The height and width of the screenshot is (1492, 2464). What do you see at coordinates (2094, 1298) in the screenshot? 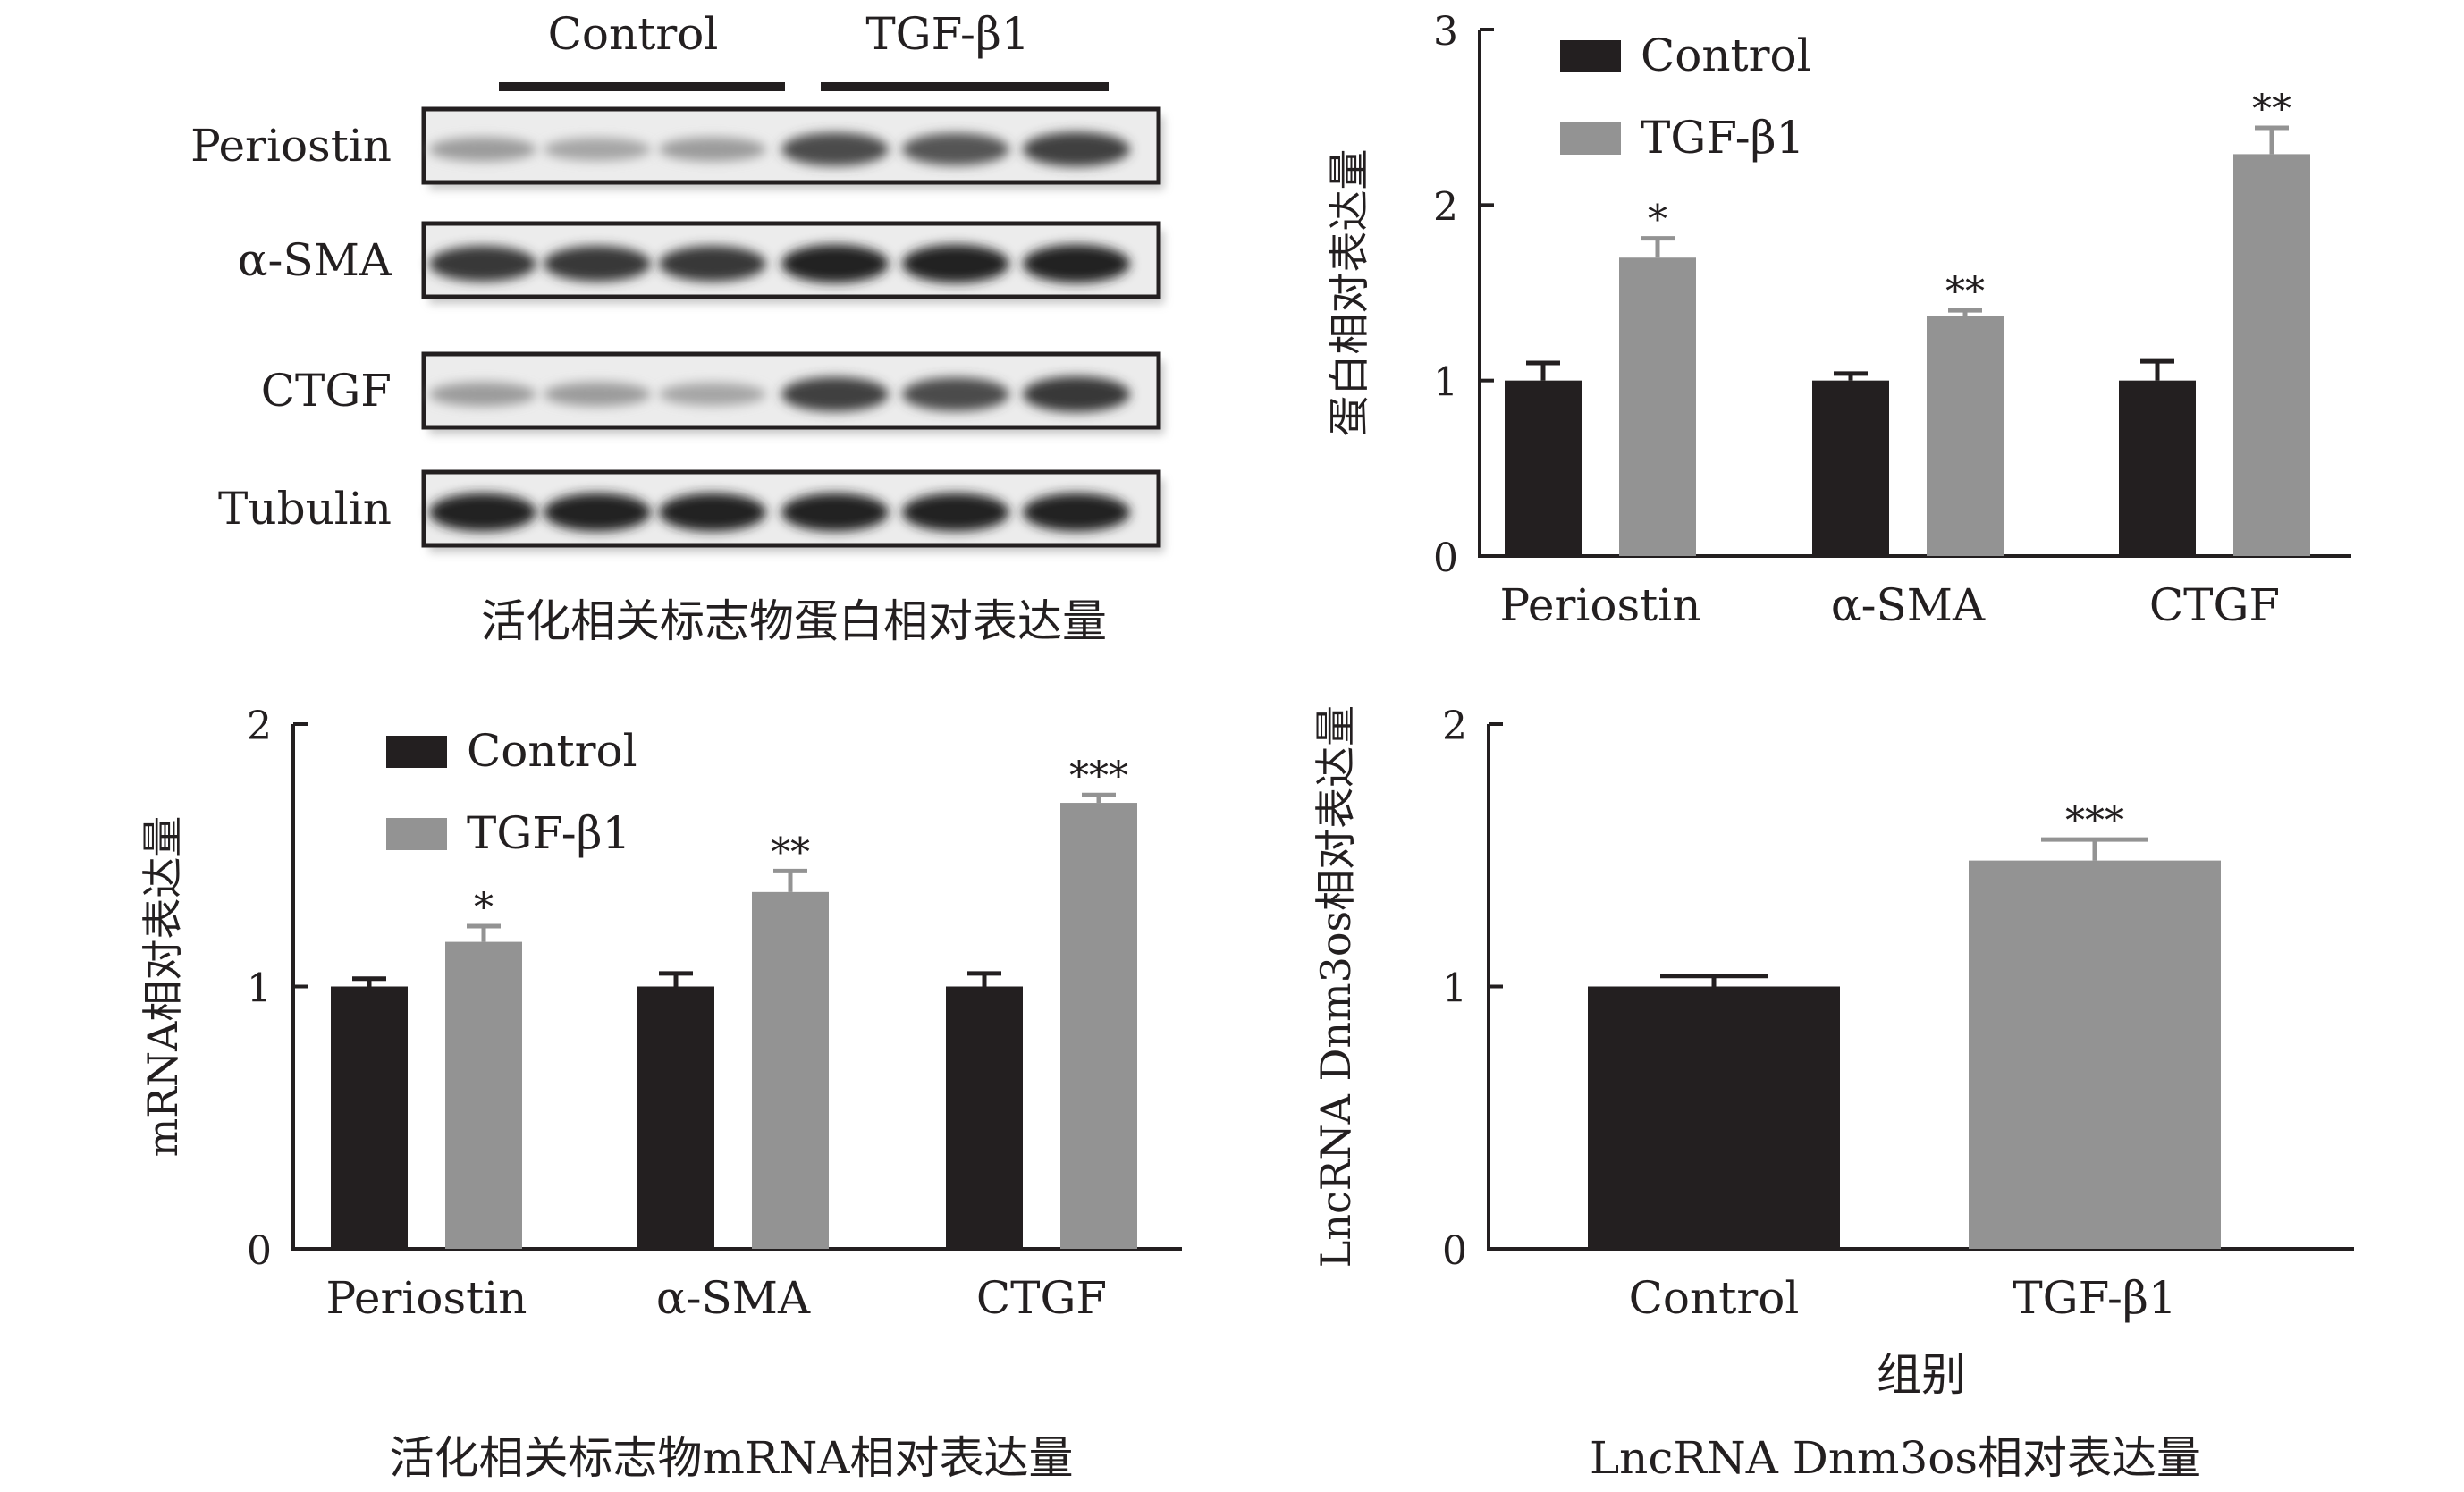
I see `x-tick-label: TGF-β1` at bounding box center [2094, 1298].